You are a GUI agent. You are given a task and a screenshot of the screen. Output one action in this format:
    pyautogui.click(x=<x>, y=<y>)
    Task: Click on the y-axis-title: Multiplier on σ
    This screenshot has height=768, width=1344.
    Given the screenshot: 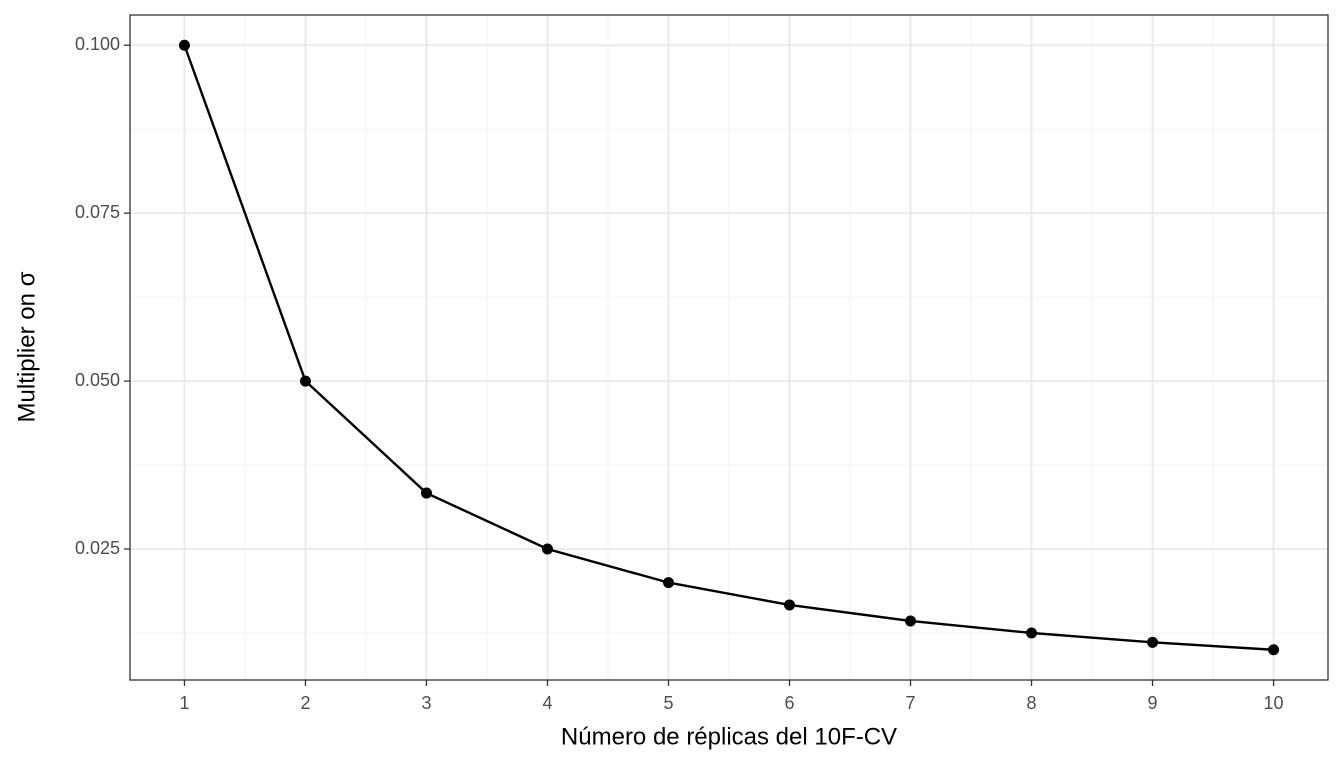 What is the action you would take?
    pyautogui.click(x=26, y=346)
    